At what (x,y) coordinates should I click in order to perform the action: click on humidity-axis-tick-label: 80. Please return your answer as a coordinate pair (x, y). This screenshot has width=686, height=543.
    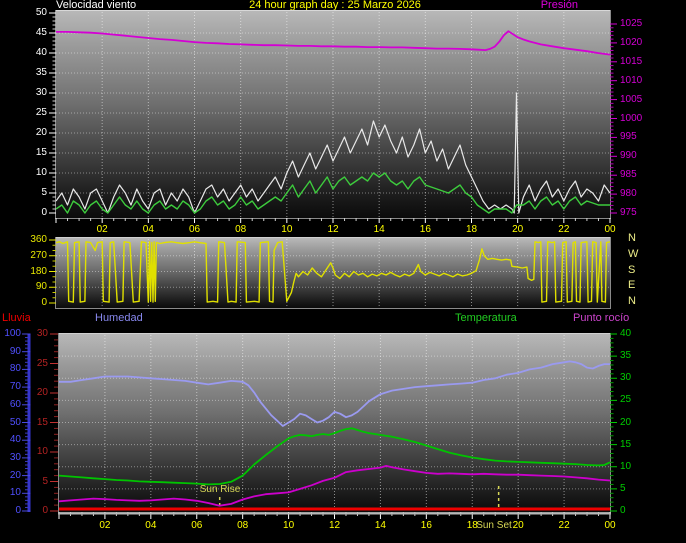
    Looking at the image, I should click on (15, 369).